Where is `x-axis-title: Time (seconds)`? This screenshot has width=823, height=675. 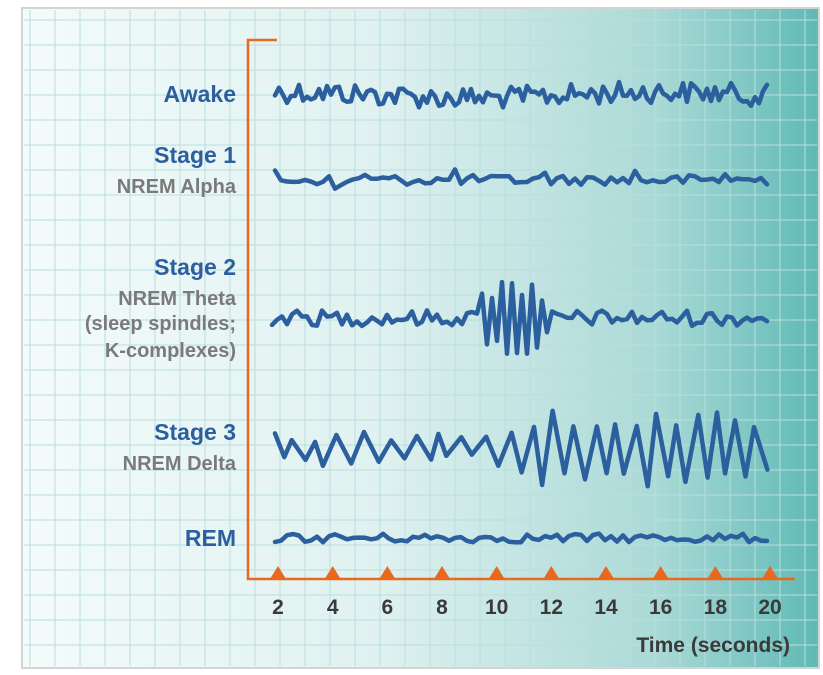
x-axis-title: Time (seconds) is located at coordinates (713, 645).